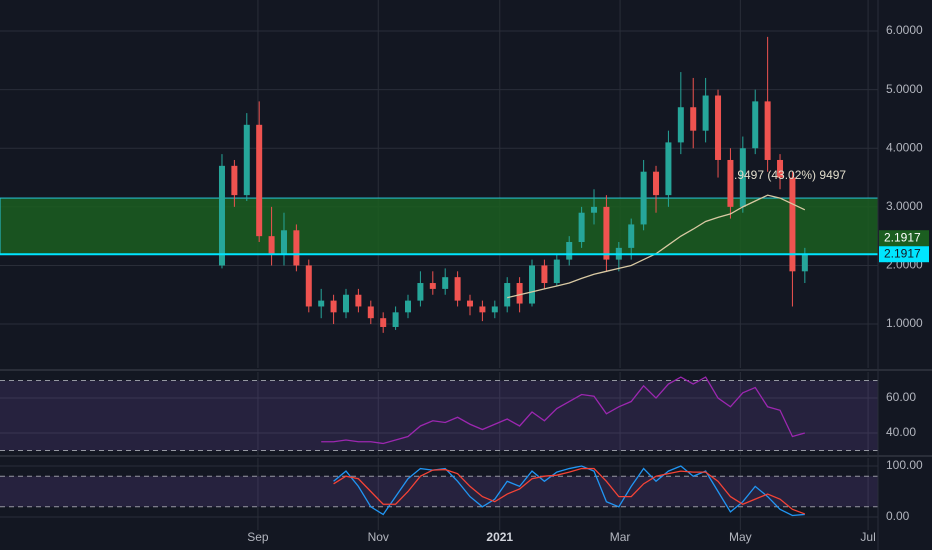 This screenshot has width=932, height=550. What do you see at coordinates (378, 537) in the screenshot?
I see `x-tick-label: Nov` at bounding box center [378, 537].